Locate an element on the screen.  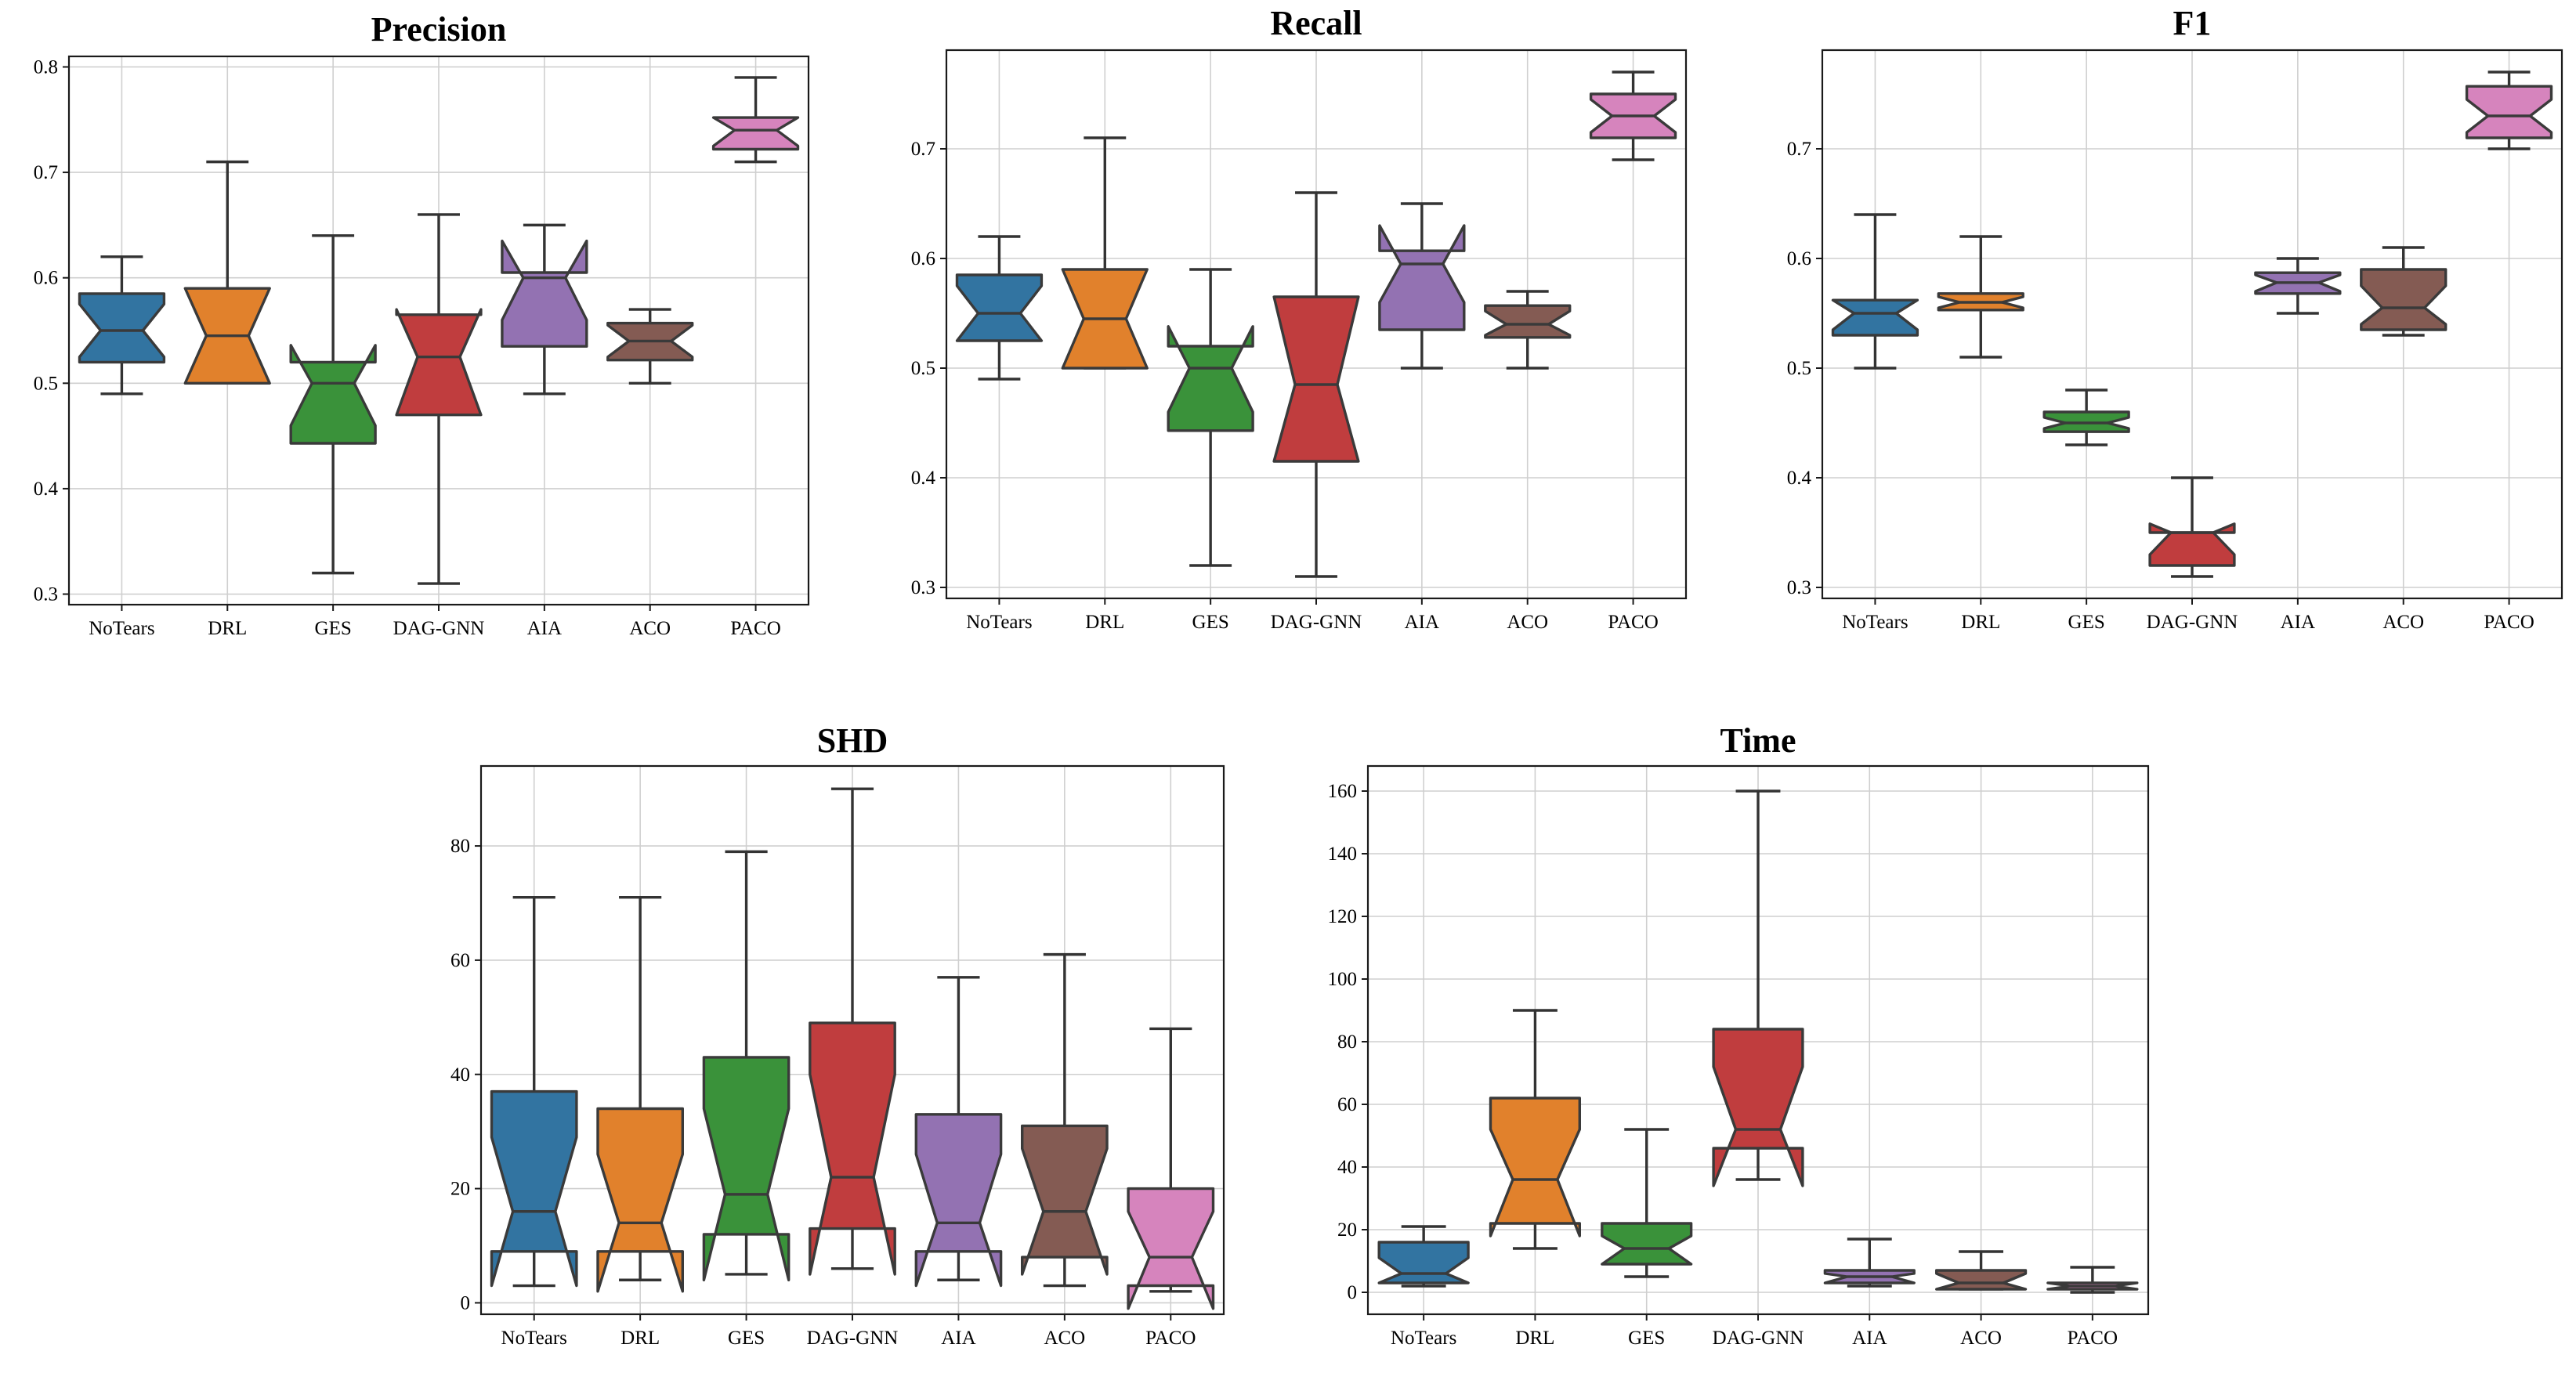
precision-axes-frame is located at coordinates (438, 330).